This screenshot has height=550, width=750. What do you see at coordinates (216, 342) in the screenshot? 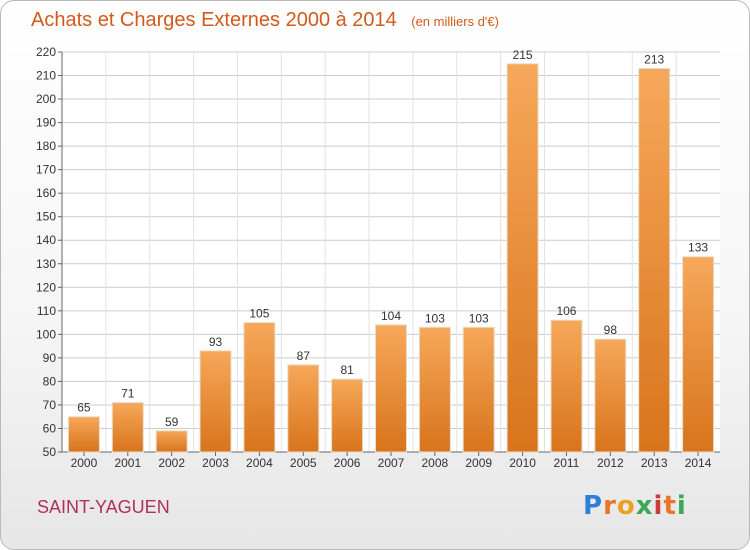
I see `data-label: 93` at bounding box center [216, 342].